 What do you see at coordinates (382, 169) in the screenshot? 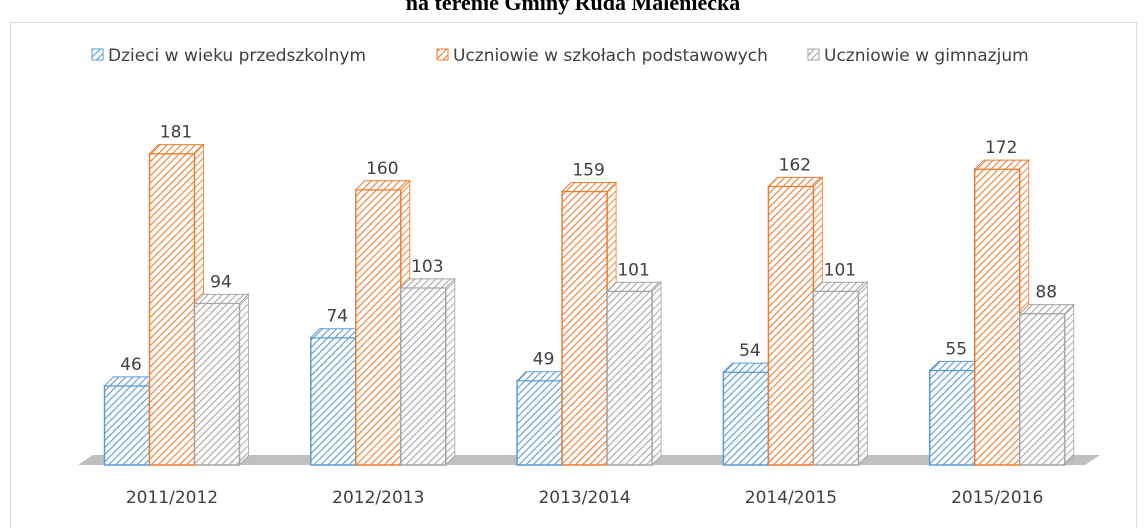
I see `data-label: 160` at bounding box center [382, 169].